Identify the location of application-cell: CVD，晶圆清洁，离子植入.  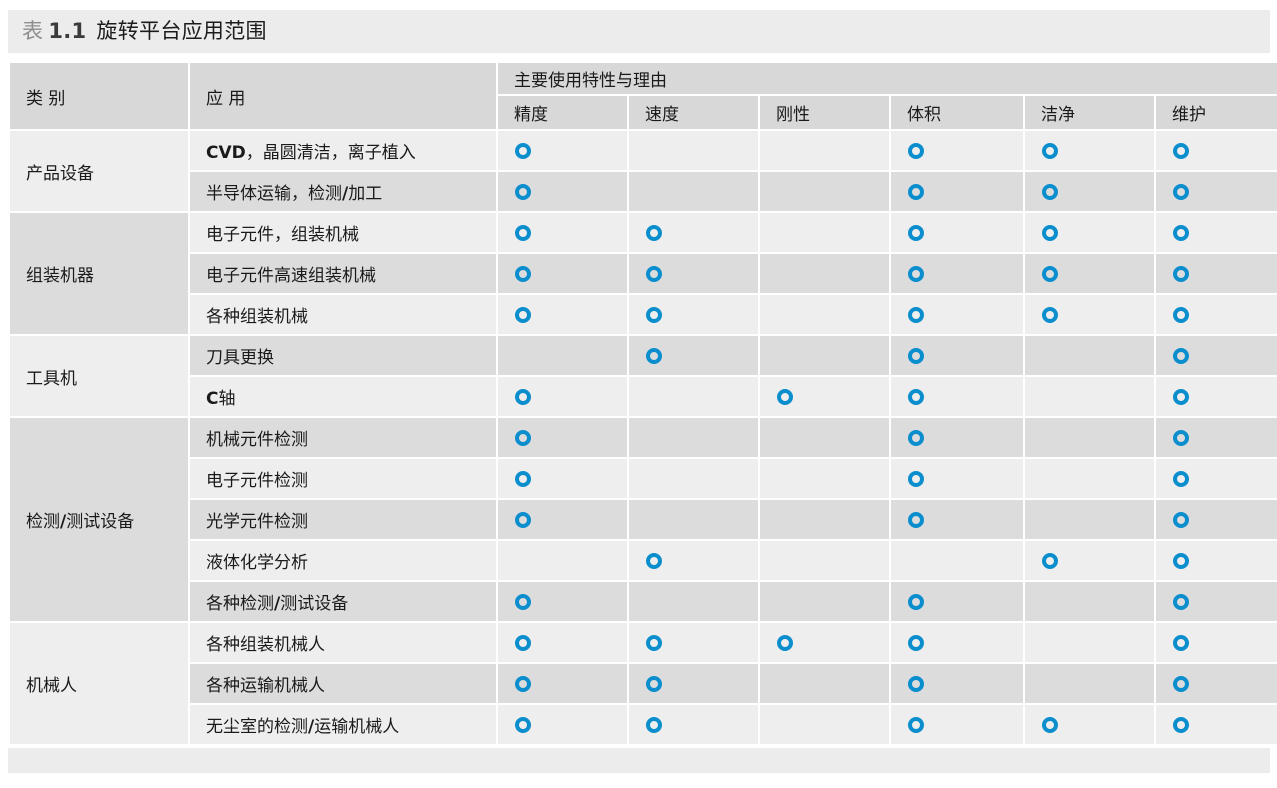
(343, 150).